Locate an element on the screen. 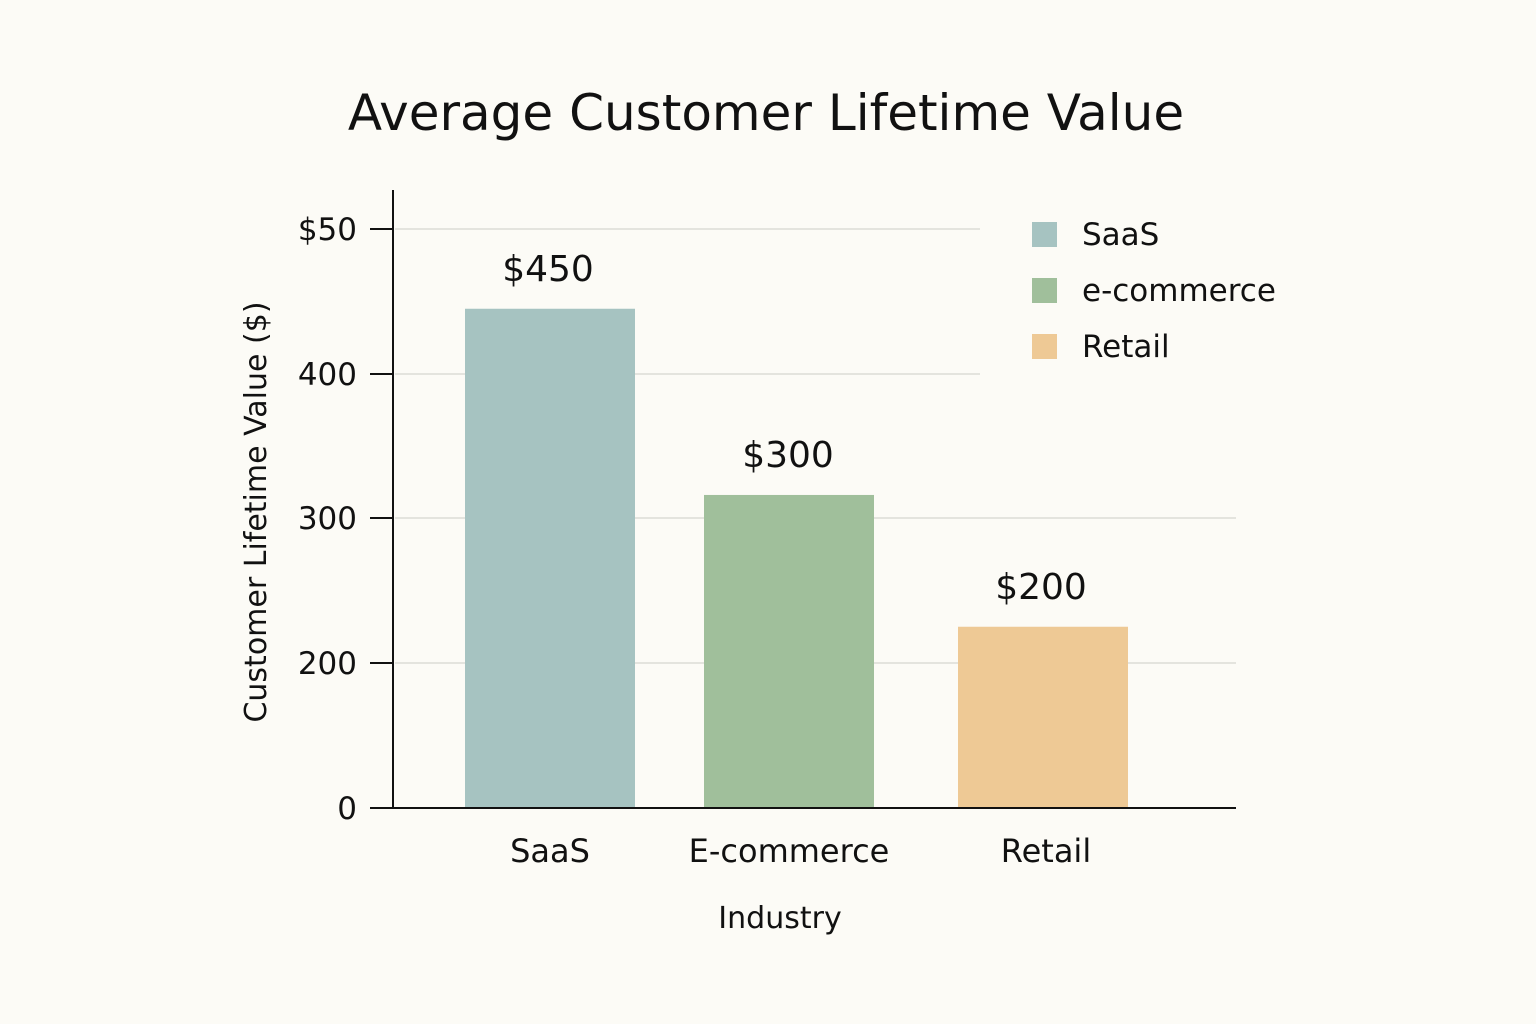 The height and width of the screenshot is (1024, 1536). legend-label: Retail is located at coordinates (1126, 347).